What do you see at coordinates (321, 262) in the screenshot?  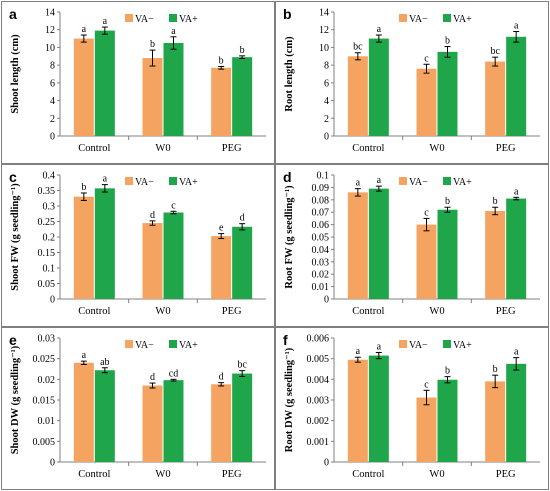 I see `y-tick-label: 0.03` at bounding box center [321, 262].